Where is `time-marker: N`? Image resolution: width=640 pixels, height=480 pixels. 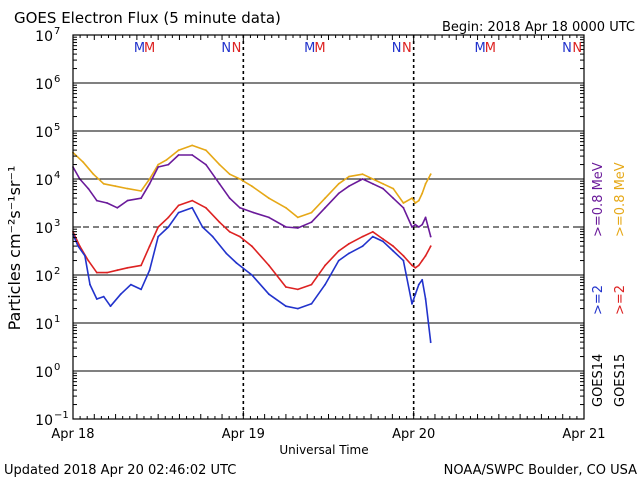 time-marker: N is located at coordinates (567, 48).